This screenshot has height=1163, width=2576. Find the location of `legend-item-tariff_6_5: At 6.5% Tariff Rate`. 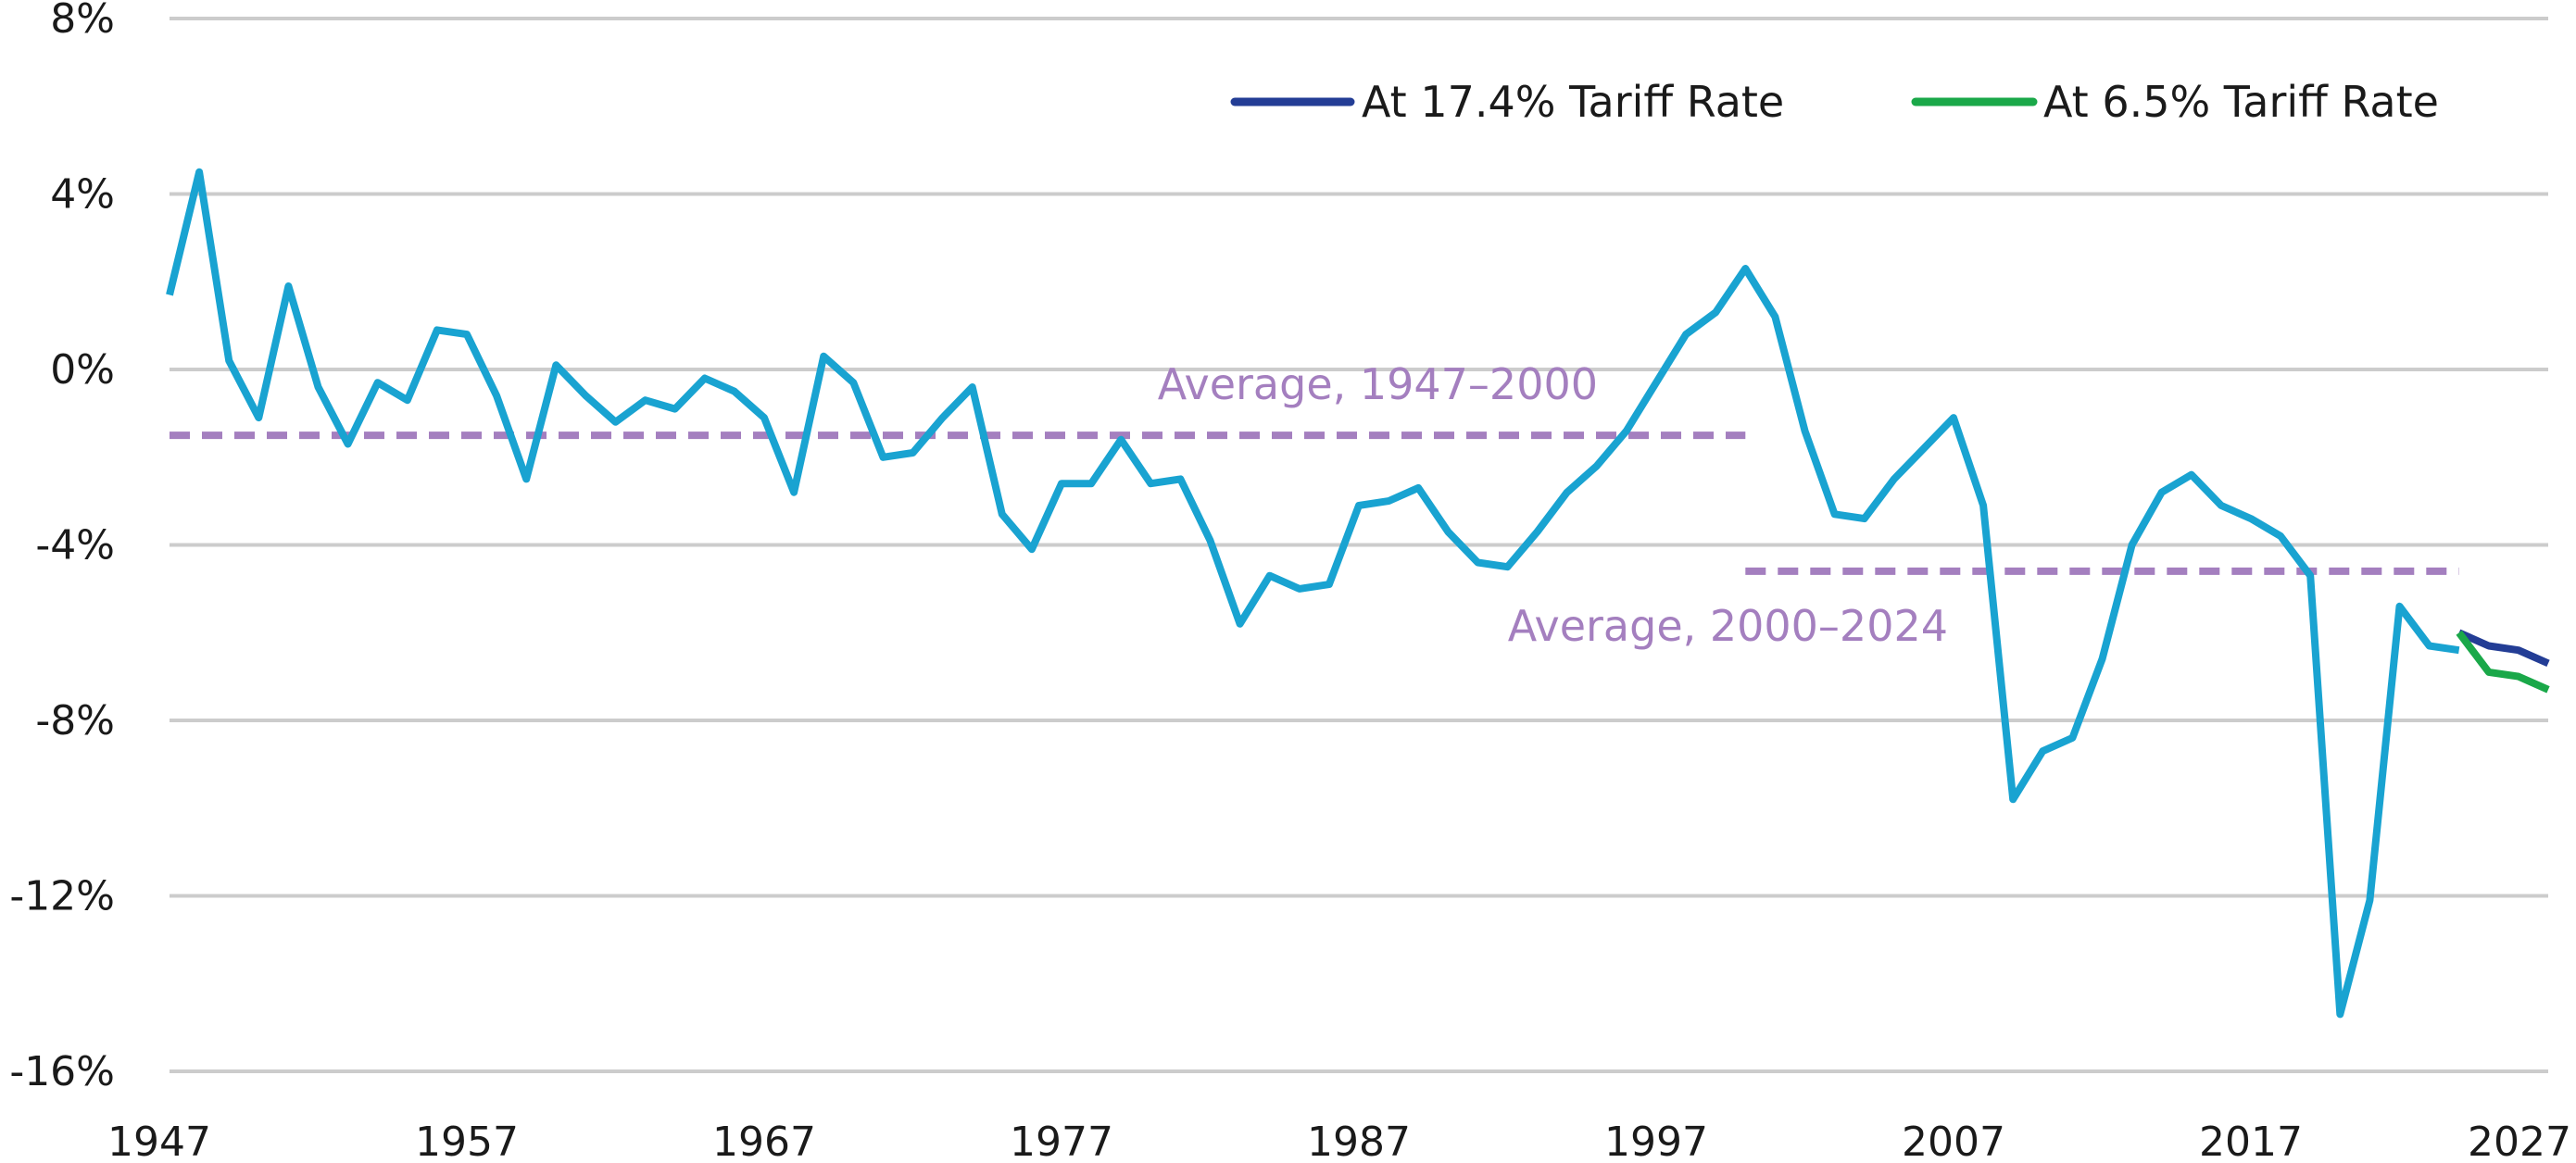

legend-item-tariff_6_5: At 6.5% Tariff Rate is located at coordinates (2175, 102).